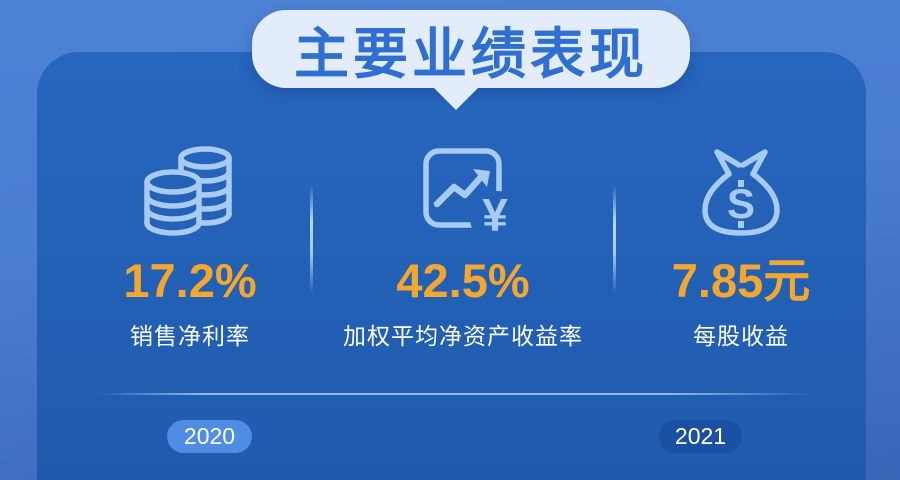 Image resolution: width=900 pixels, height=480 pixels. Describe the element at coordinates (455, 394) in the screenshot. I see `separator-line` at that location.